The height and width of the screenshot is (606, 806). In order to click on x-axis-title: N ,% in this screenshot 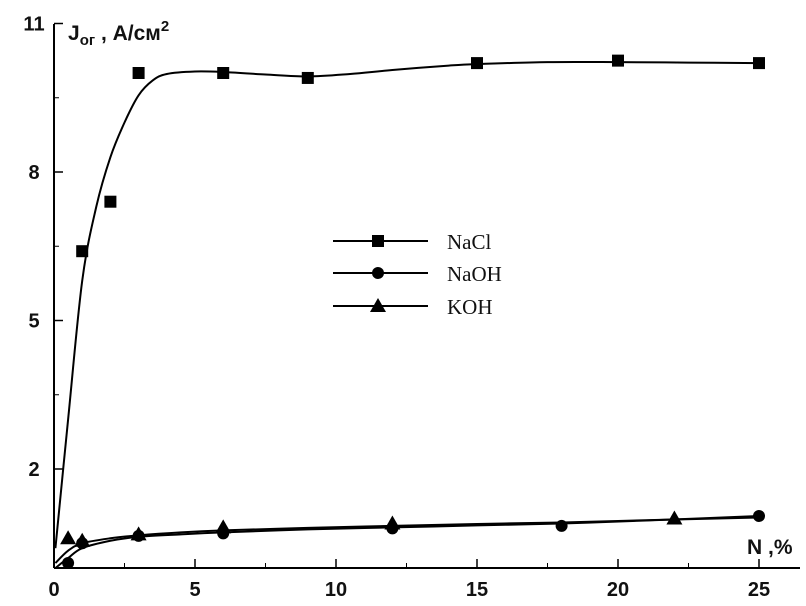, I will do `click(770, 547)`.